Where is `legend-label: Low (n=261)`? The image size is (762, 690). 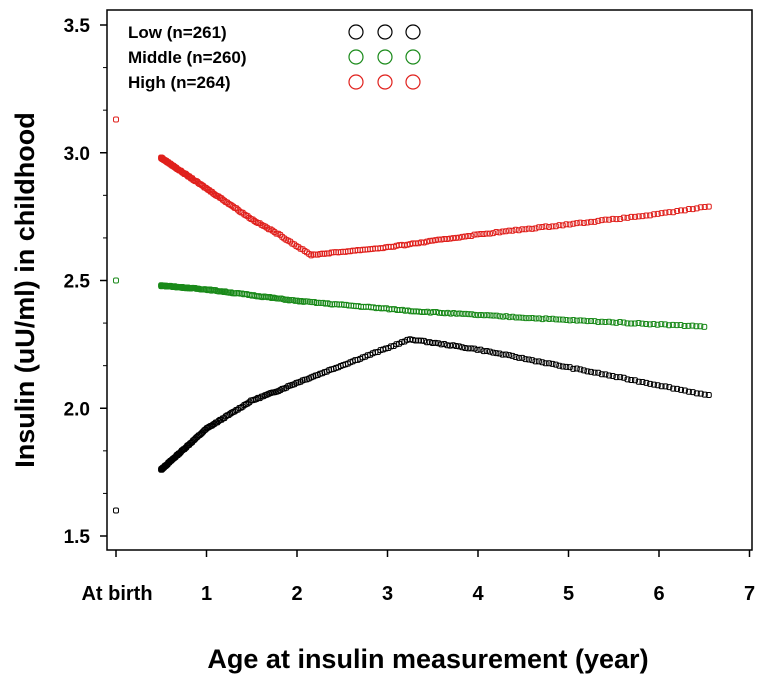
legend-label: Low (n=261) is located at coordinates (177, 32).